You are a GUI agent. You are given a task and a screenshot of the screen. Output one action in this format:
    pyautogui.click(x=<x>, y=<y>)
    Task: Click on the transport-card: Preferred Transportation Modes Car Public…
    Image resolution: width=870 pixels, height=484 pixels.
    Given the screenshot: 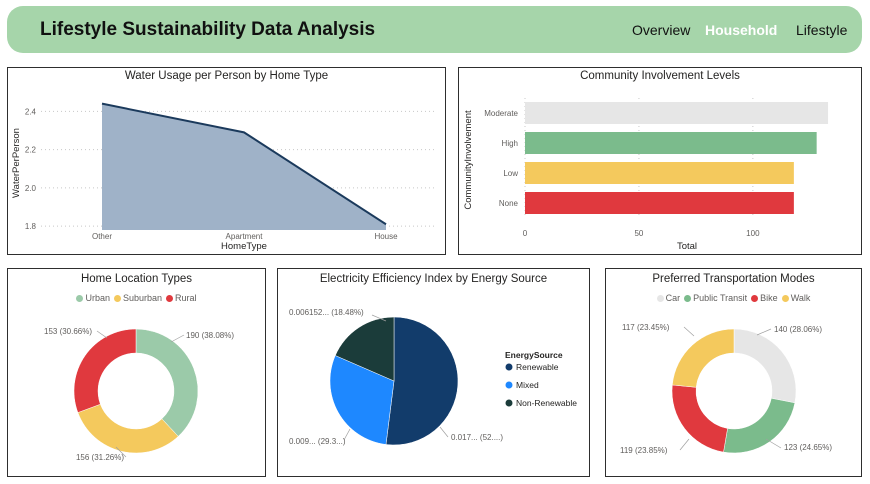 What is the action you would take?
    pyautogui.click(x=733, y=372)
    